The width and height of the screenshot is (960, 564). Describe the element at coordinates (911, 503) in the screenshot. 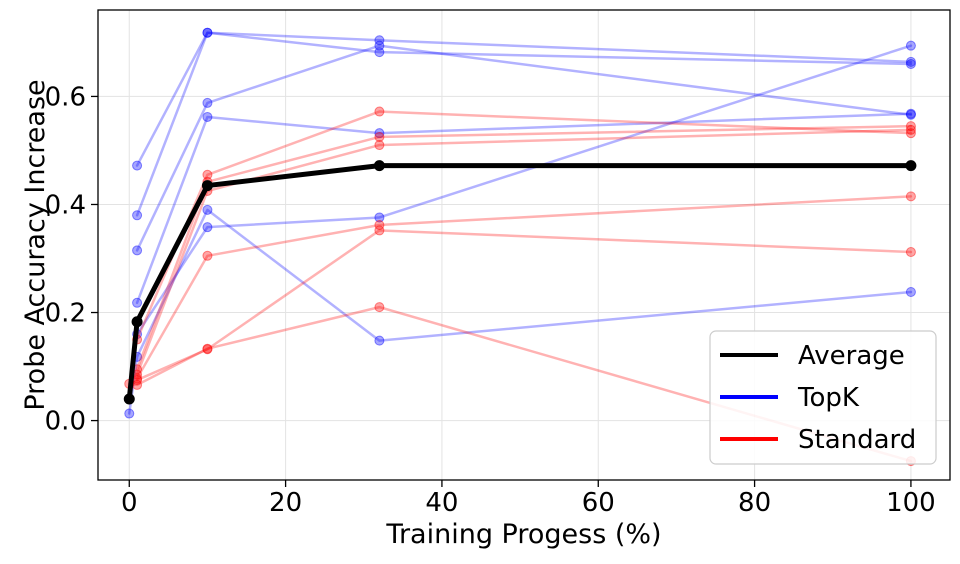

I see `x-tick-label: 100` at that location.